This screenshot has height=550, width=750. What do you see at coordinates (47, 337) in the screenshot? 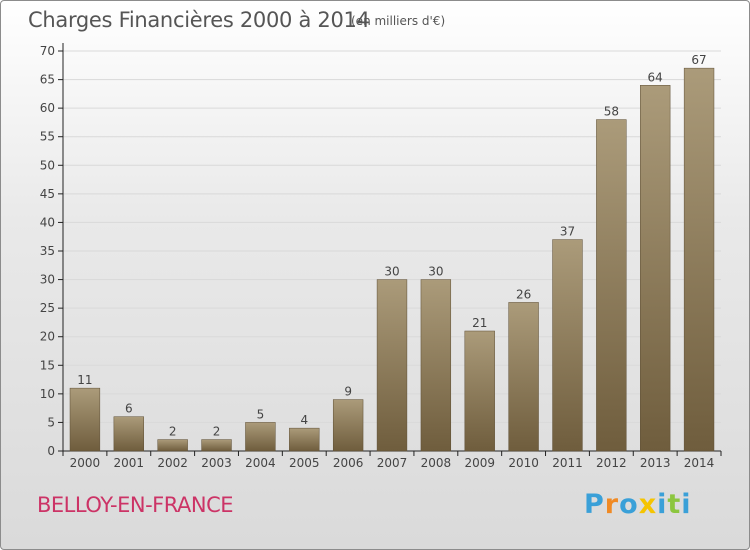
I see `y-tick-label: 20` at bounding box center [47, 337].